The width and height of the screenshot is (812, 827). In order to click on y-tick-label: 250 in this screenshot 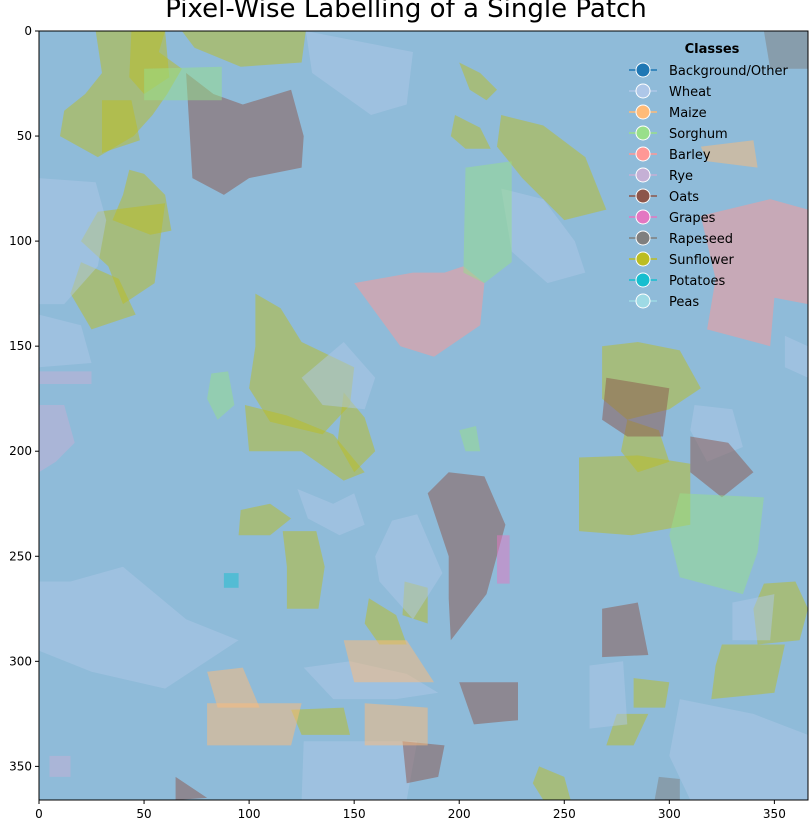, I will do `click(20, 556)`.